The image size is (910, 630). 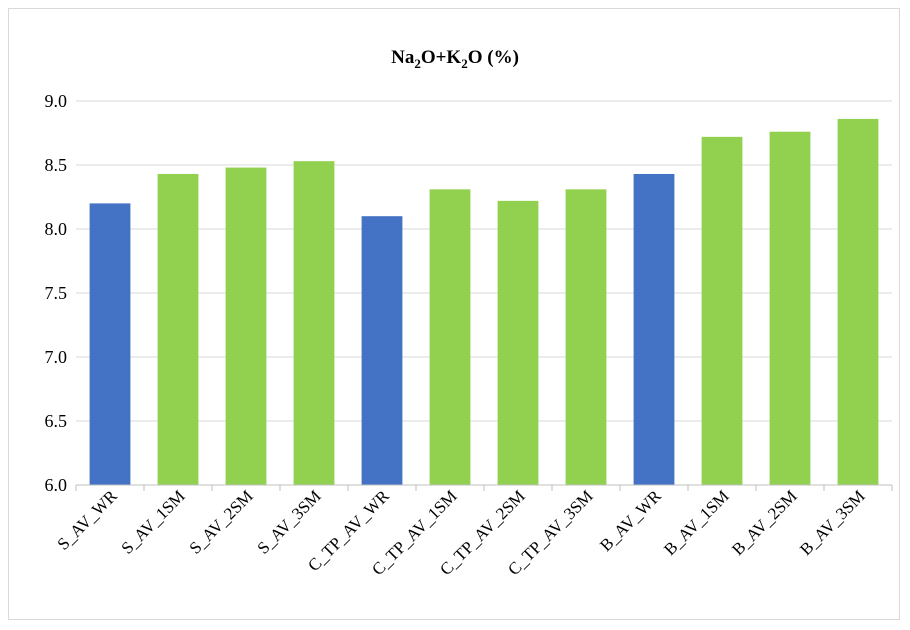 What do you see at coordinates (56, 421) in the screenshot?
I see `y-tick-label: 6.5` at bounding box center [56, 421].